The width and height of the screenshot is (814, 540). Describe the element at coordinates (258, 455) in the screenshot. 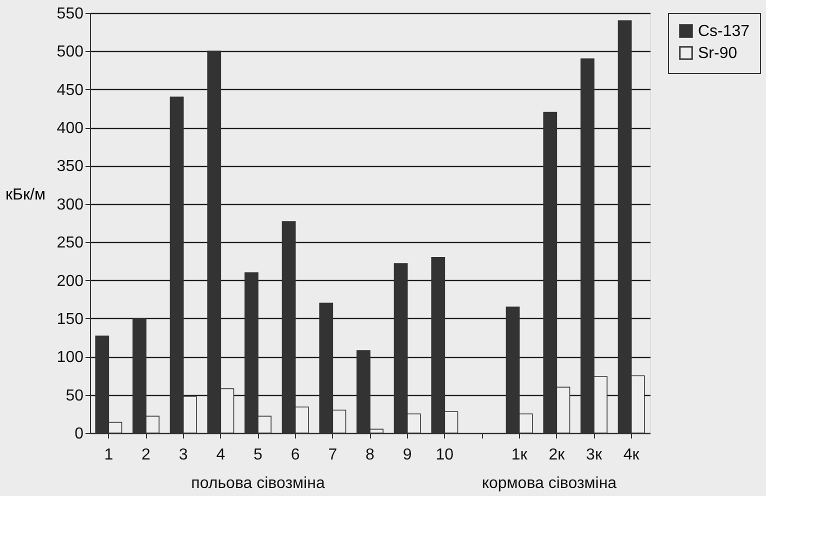

I see `x-tick-label: 5` at that location.